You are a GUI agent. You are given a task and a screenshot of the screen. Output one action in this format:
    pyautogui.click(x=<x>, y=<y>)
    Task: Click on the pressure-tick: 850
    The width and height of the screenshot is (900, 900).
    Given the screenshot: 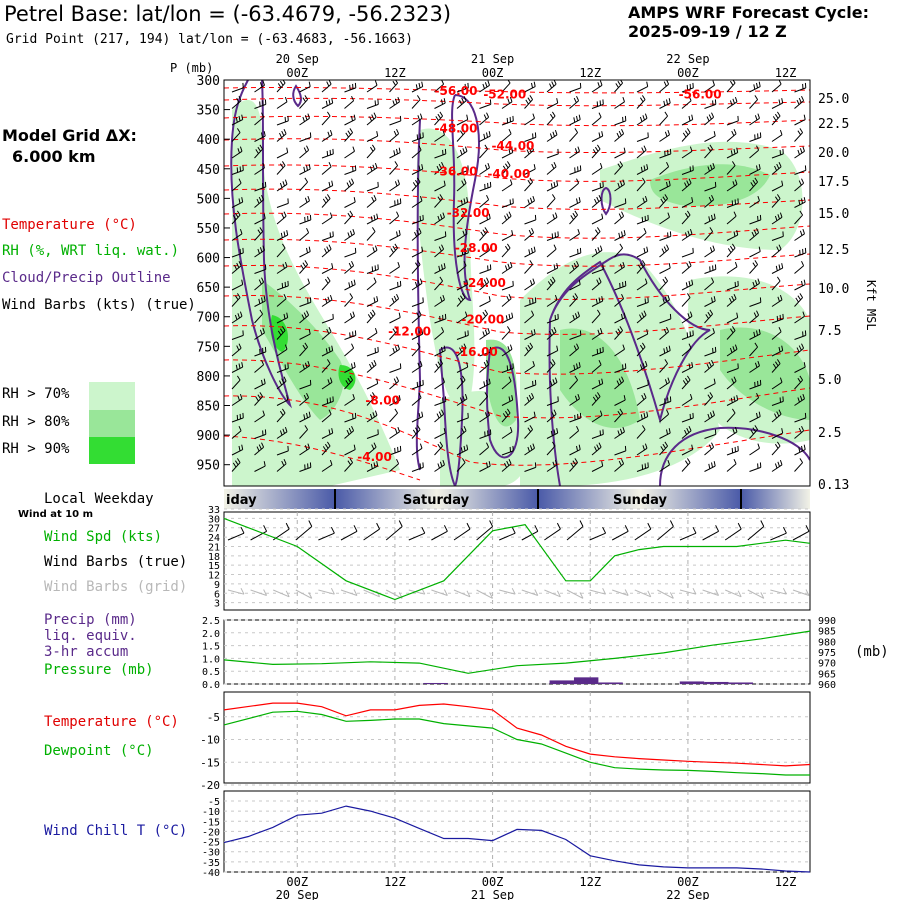 What is the action you would take?
    pyautogui.click(x=208, y=407)
    